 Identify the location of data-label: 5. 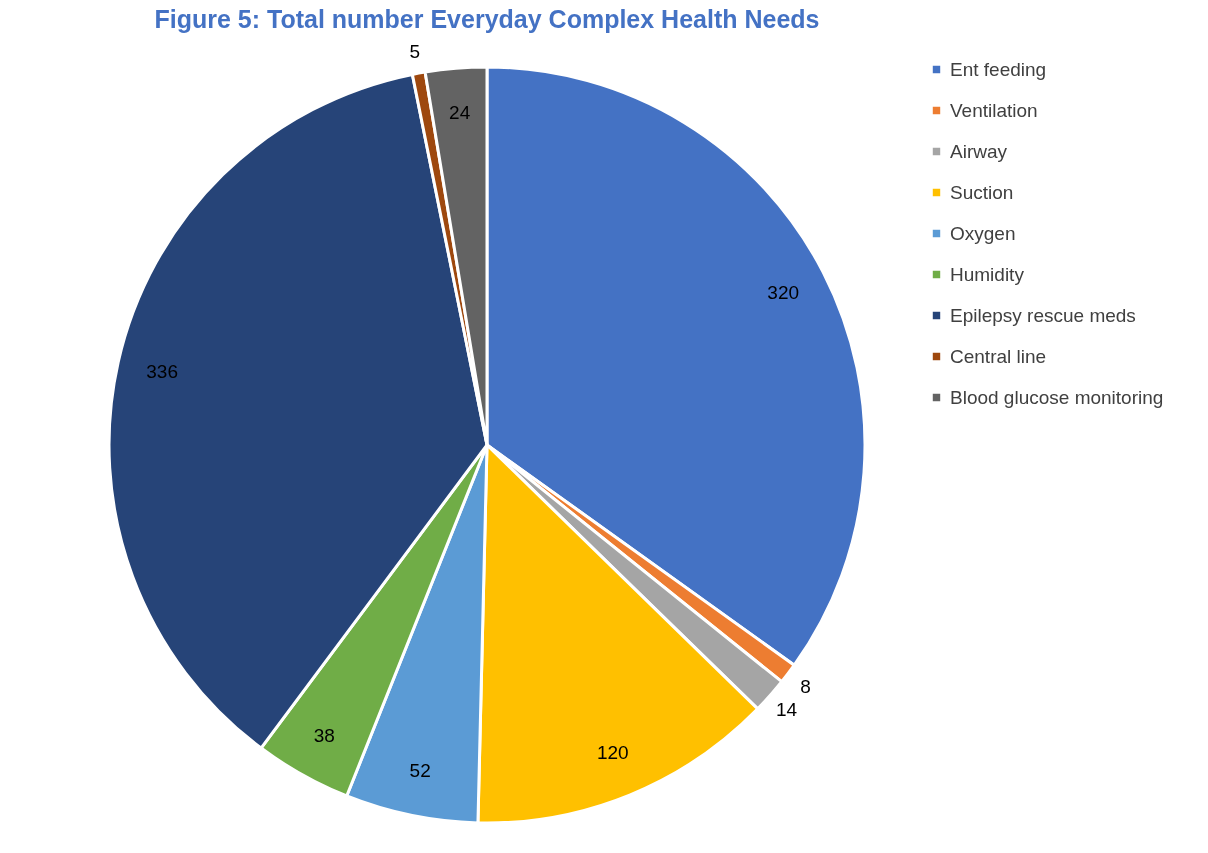
(415, 51).